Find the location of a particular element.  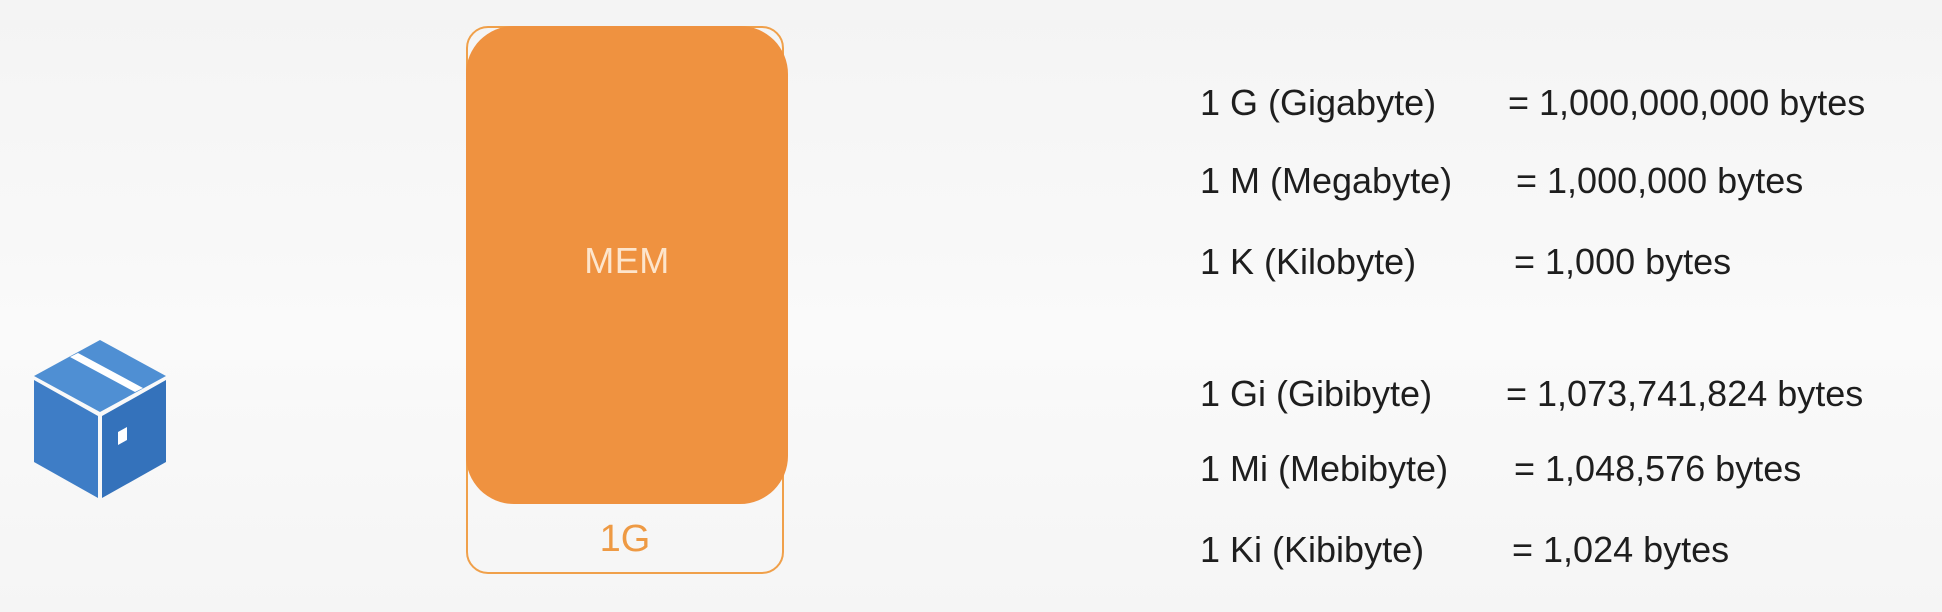

unit-name: 1 Ki (Kibibyte) is located at coordinates (1312, 549).